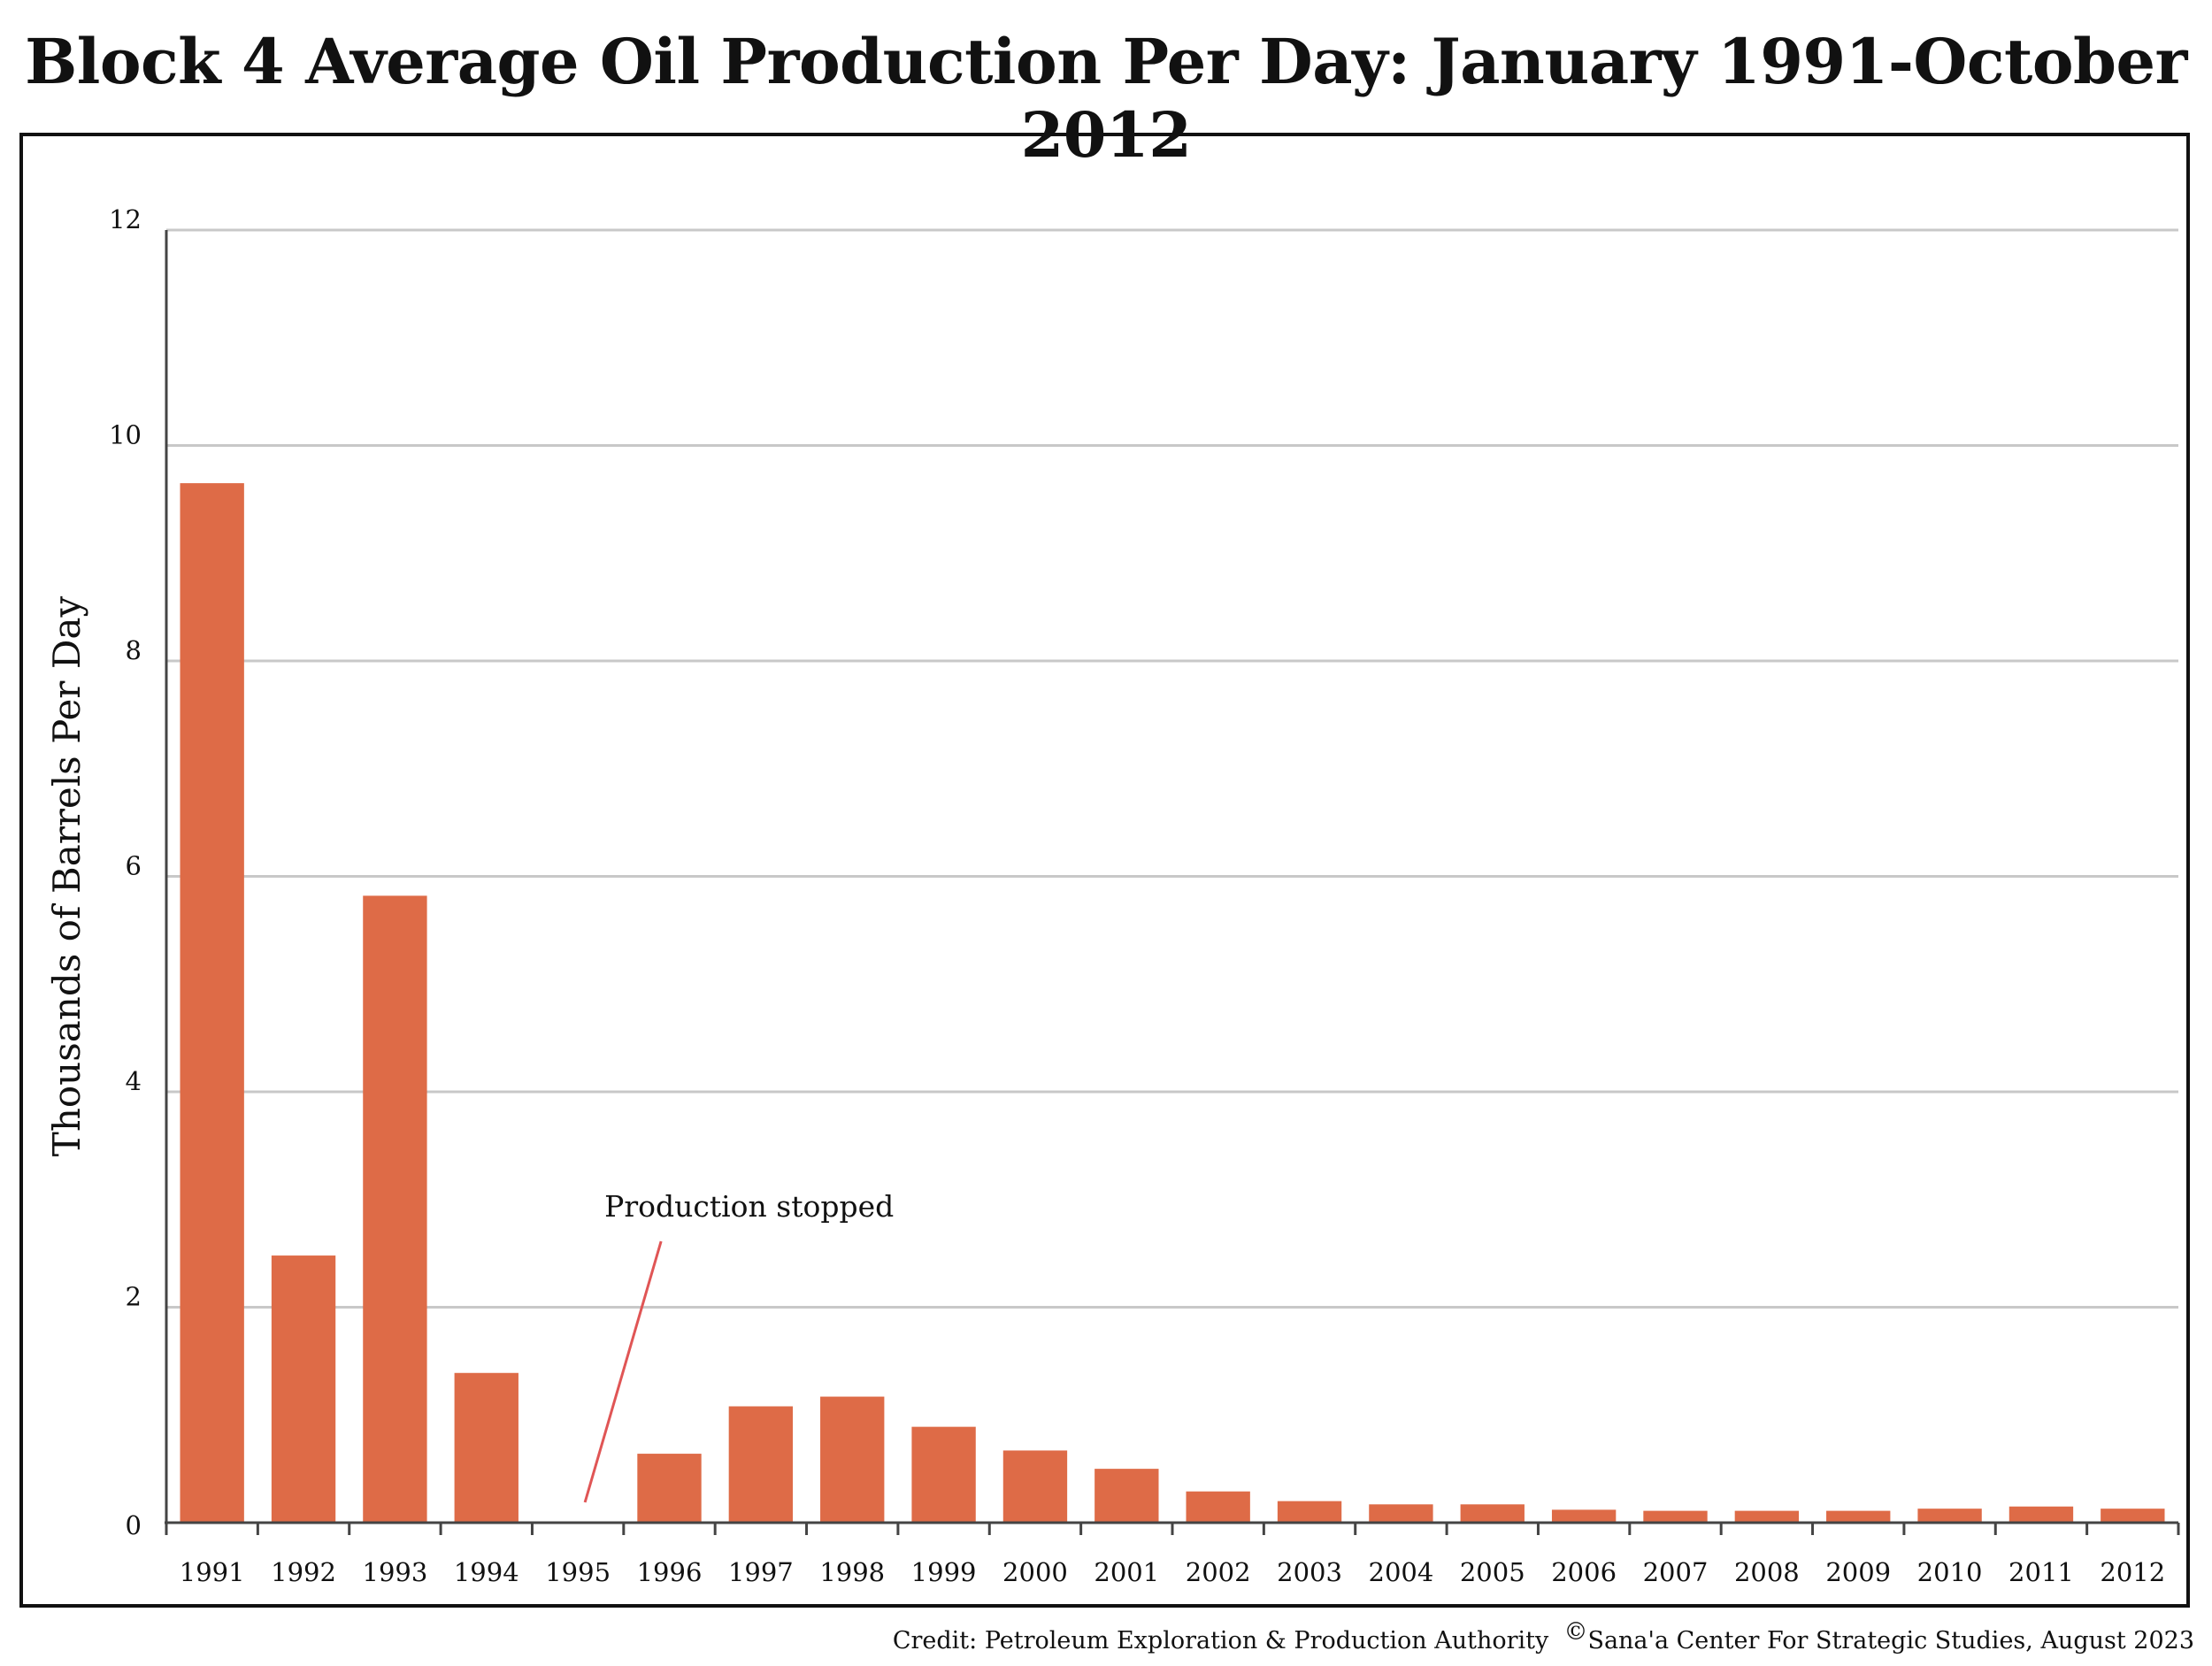 The image size is (2212, 1666). What do you see at coordinates (2133, 1516) in the screenshot?
I see `bar-2012` at bounding box center [2133, 1516].